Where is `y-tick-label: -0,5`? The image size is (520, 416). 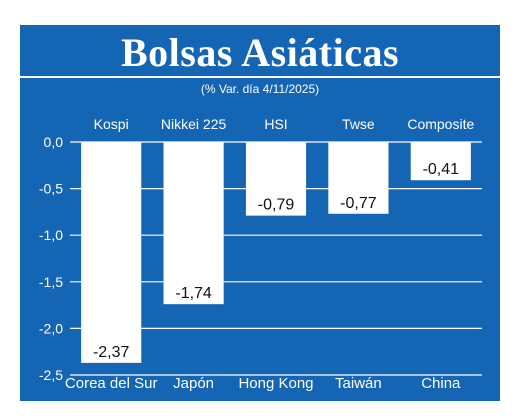 y-tick-label: -0,5 is located at coordinates (51, 189).